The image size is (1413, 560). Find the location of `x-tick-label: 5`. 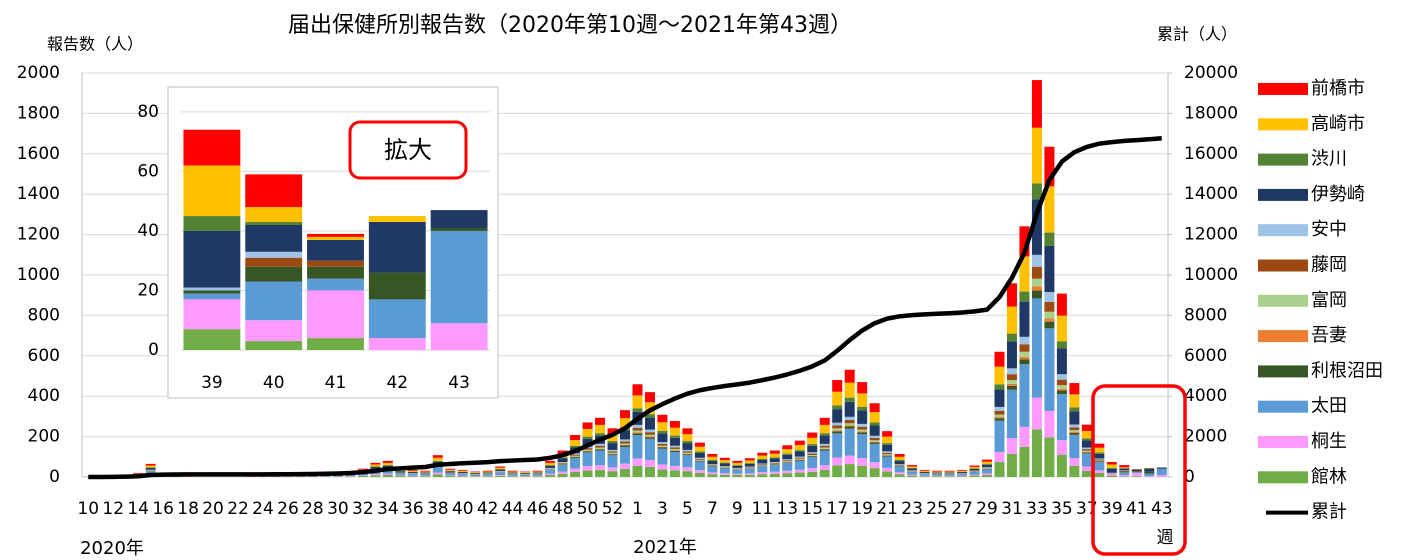

x-tick-label: 5 is located at coordinates (687, 509).